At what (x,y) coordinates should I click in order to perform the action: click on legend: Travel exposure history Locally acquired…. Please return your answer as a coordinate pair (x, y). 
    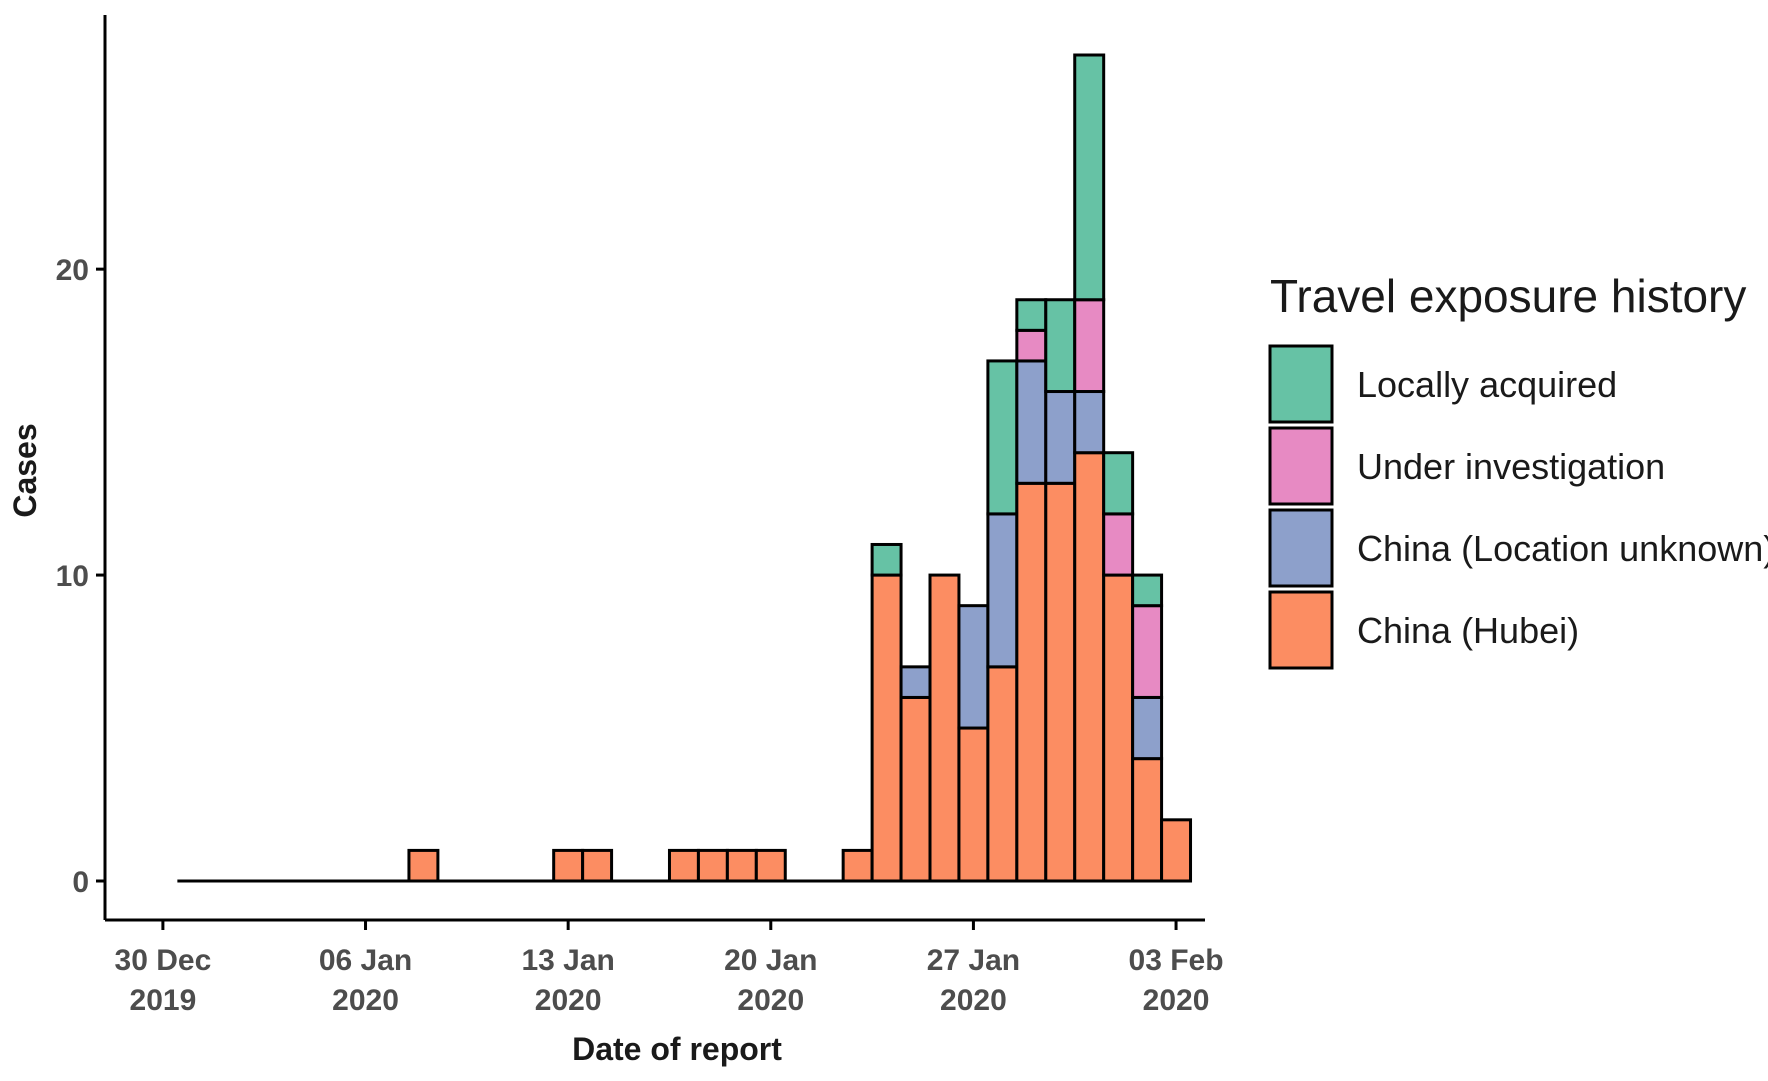
    Looking at the image, I should click on (1518, 470).